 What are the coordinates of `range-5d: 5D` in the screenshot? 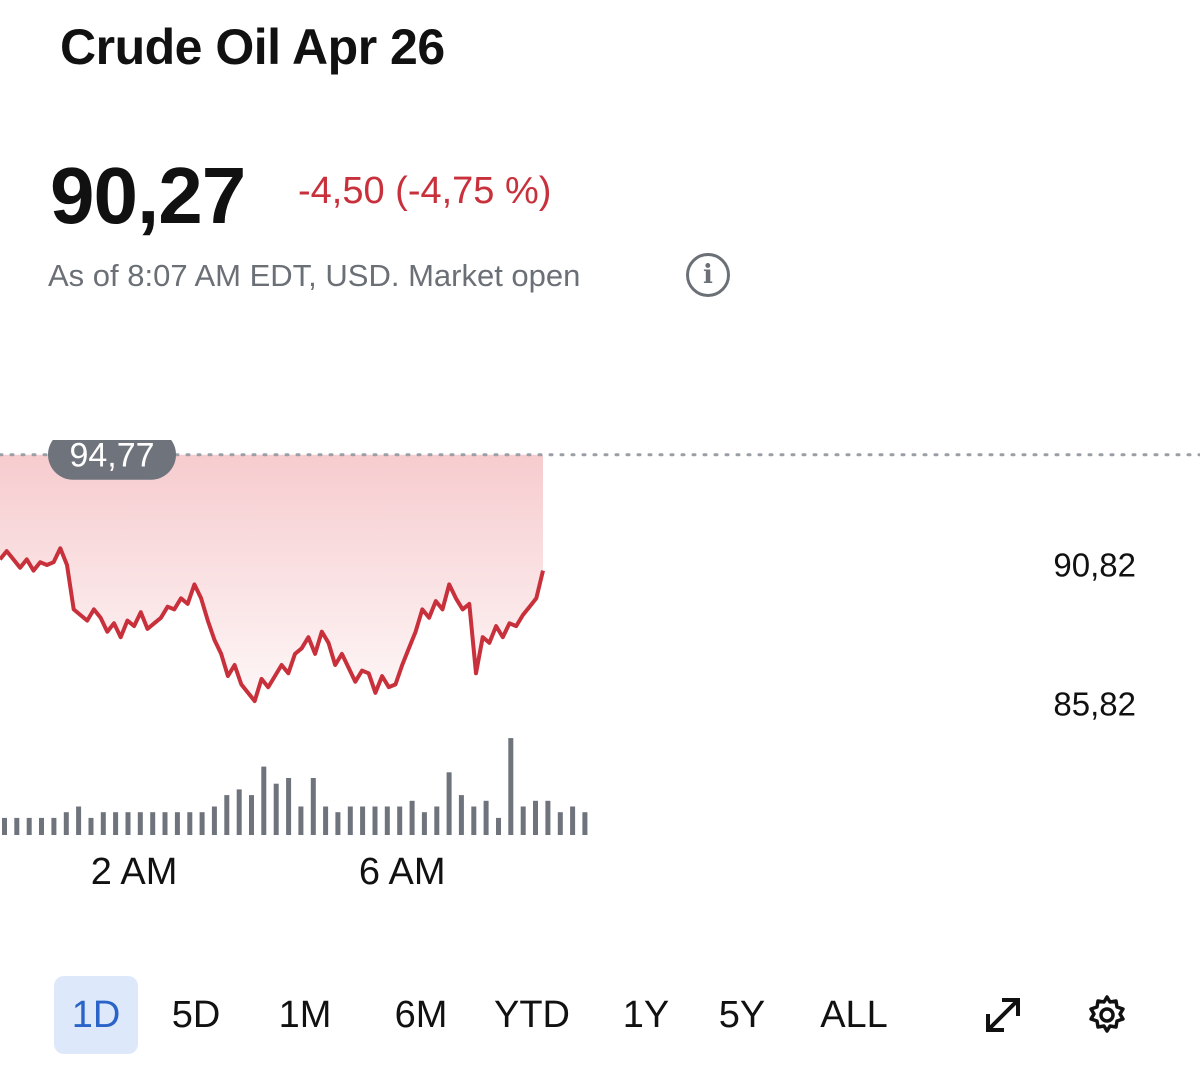 It's located at (196, 1014).